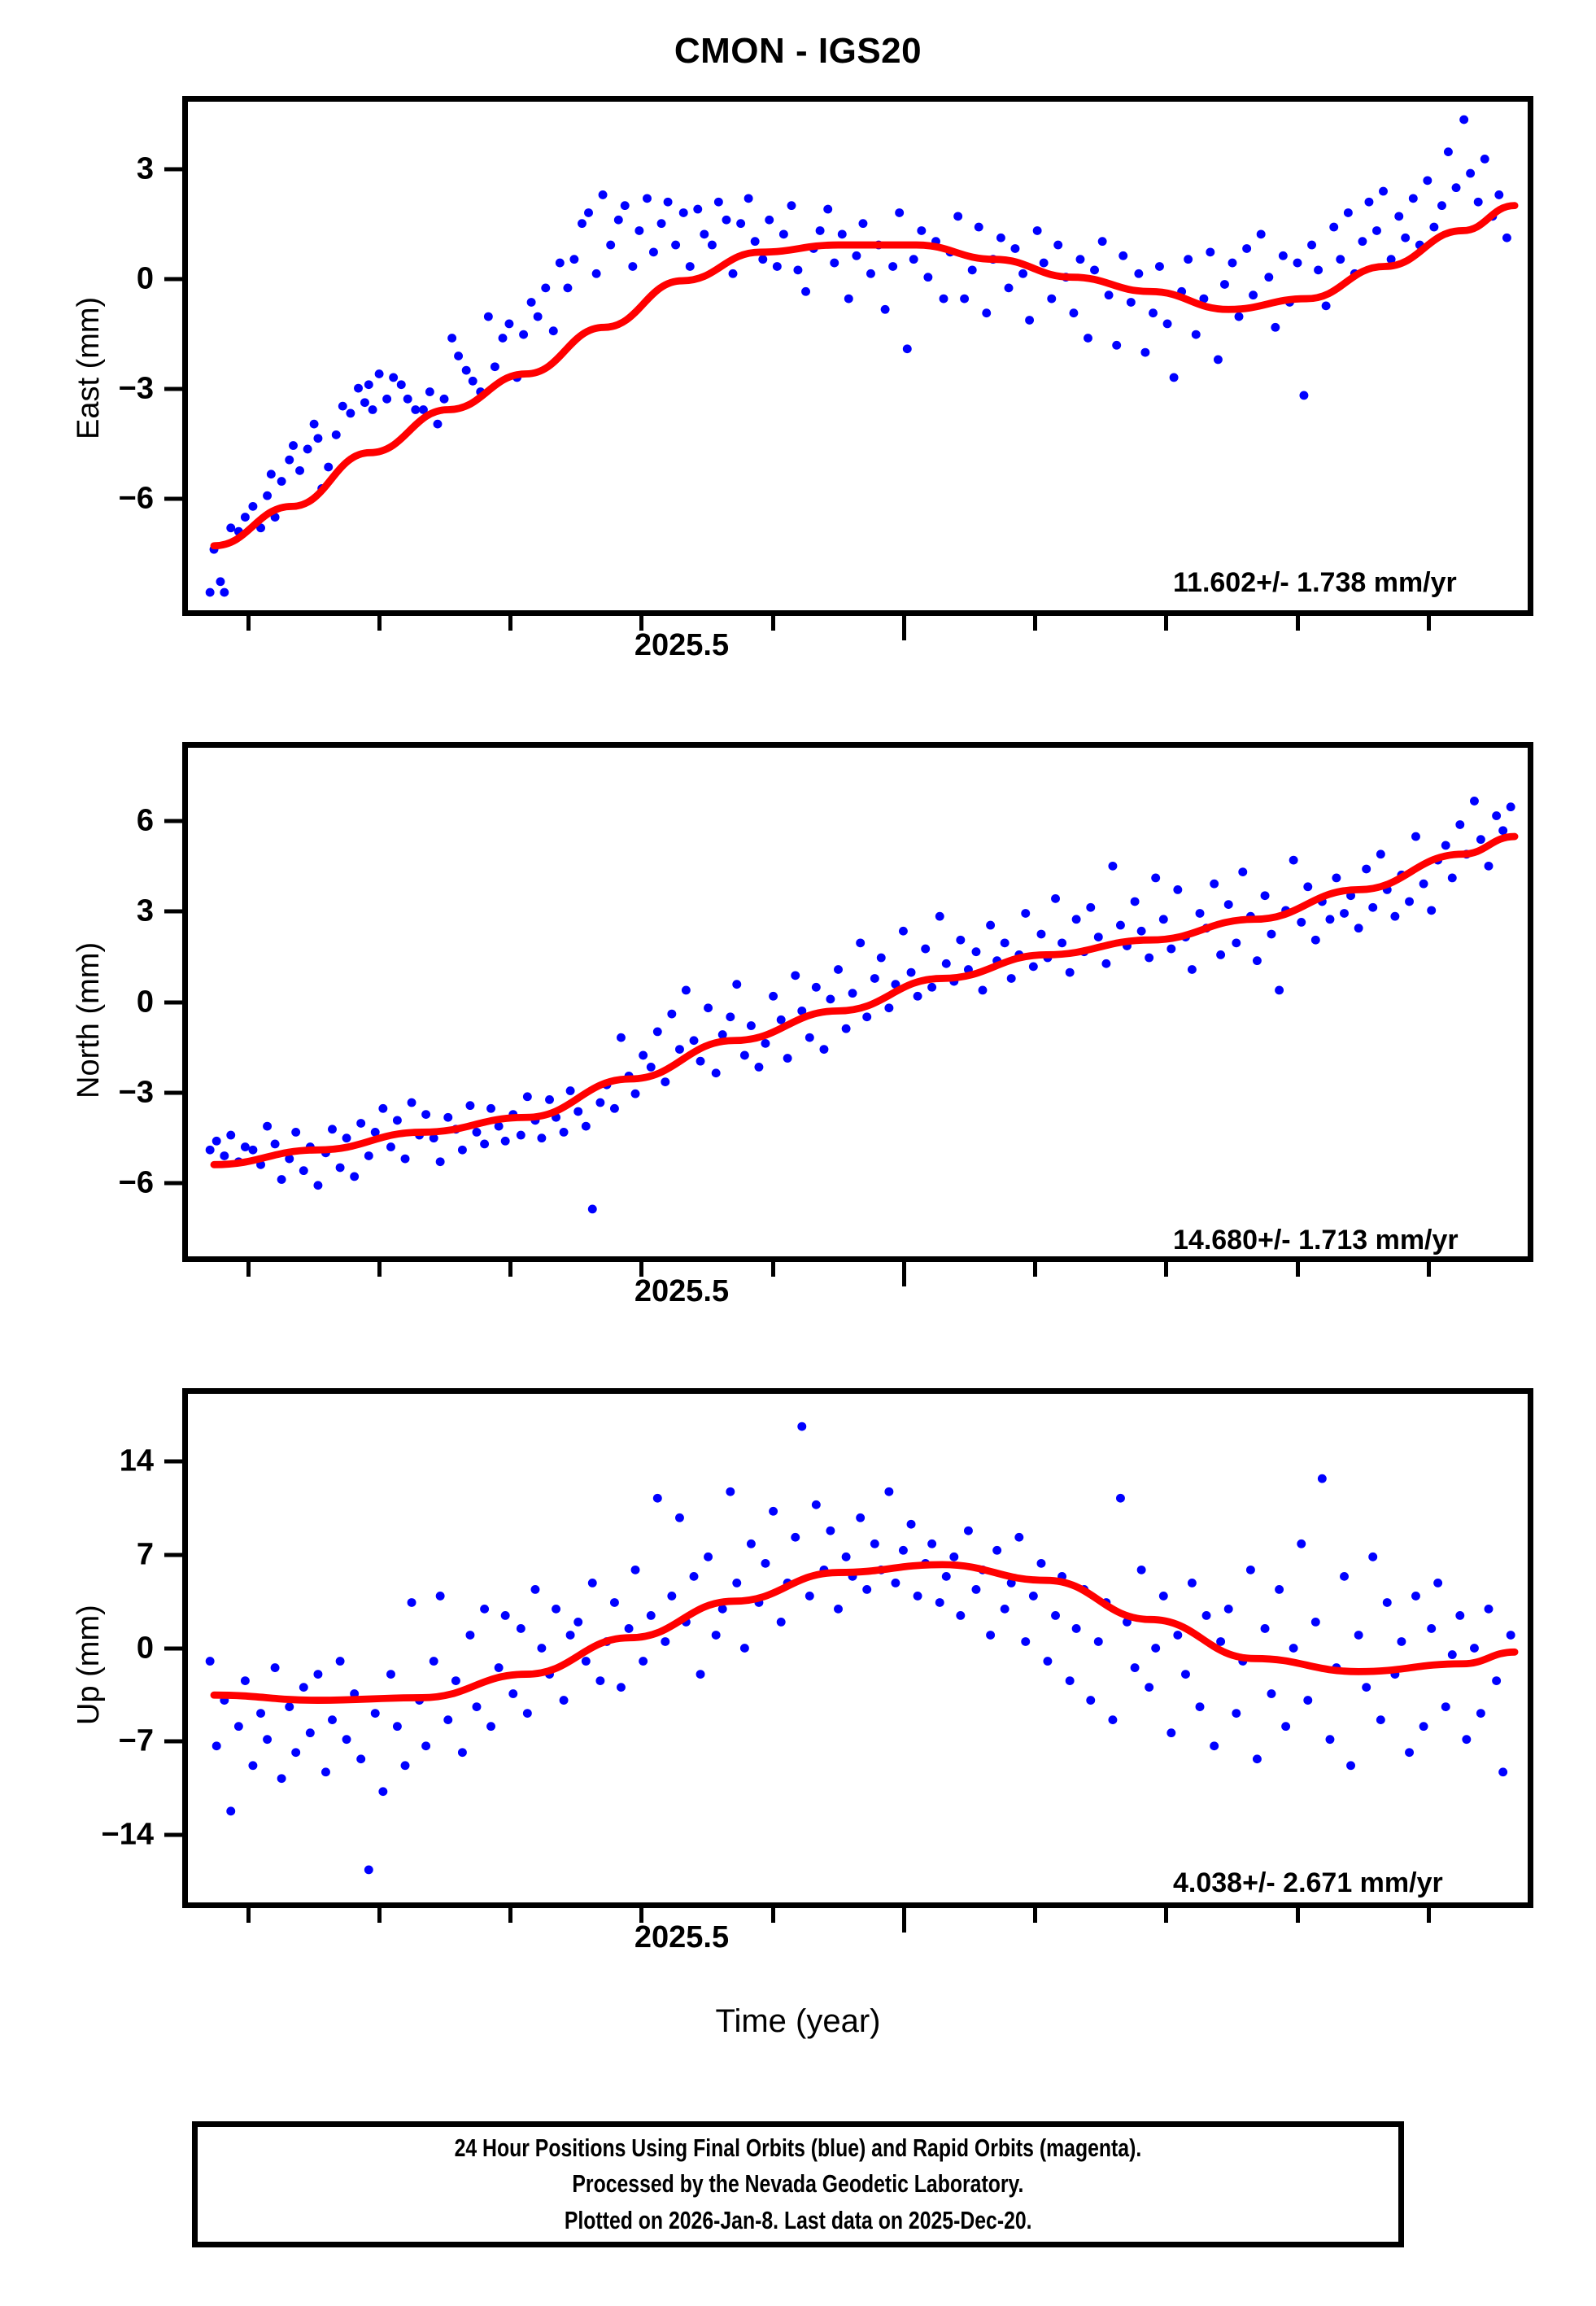  Describe the element at coordinates (862, 1005) in the screenshot. I see `panel-north-canvas` at that location.